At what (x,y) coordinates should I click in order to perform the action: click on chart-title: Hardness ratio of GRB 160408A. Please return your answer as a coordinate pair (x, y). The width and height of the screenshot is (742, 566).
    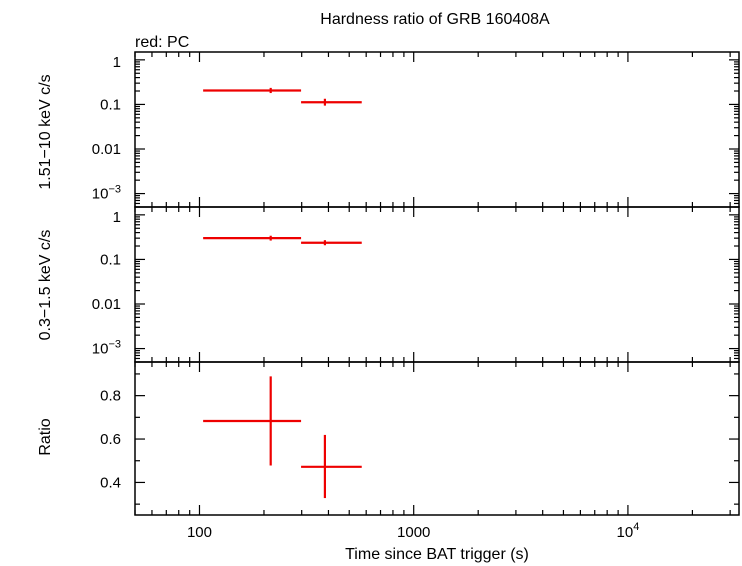
    Looking at the image, I should click on (435, 19).